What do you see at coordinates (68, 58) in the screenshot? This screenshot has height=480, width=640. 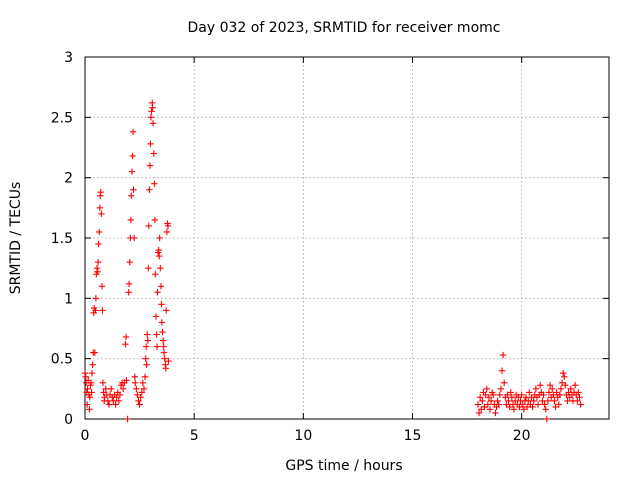 I see `y-tick-label: 3` at bounding box center [68, 58].